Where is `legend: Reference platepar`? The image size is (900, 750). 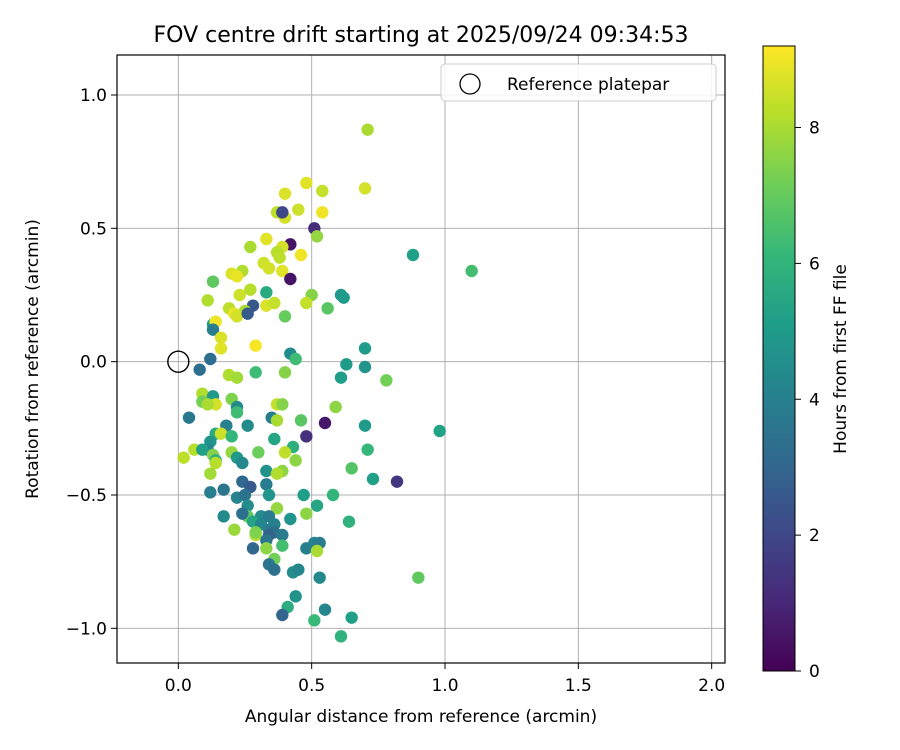 legend: Reference platepar is located at coordinates (578, 82).